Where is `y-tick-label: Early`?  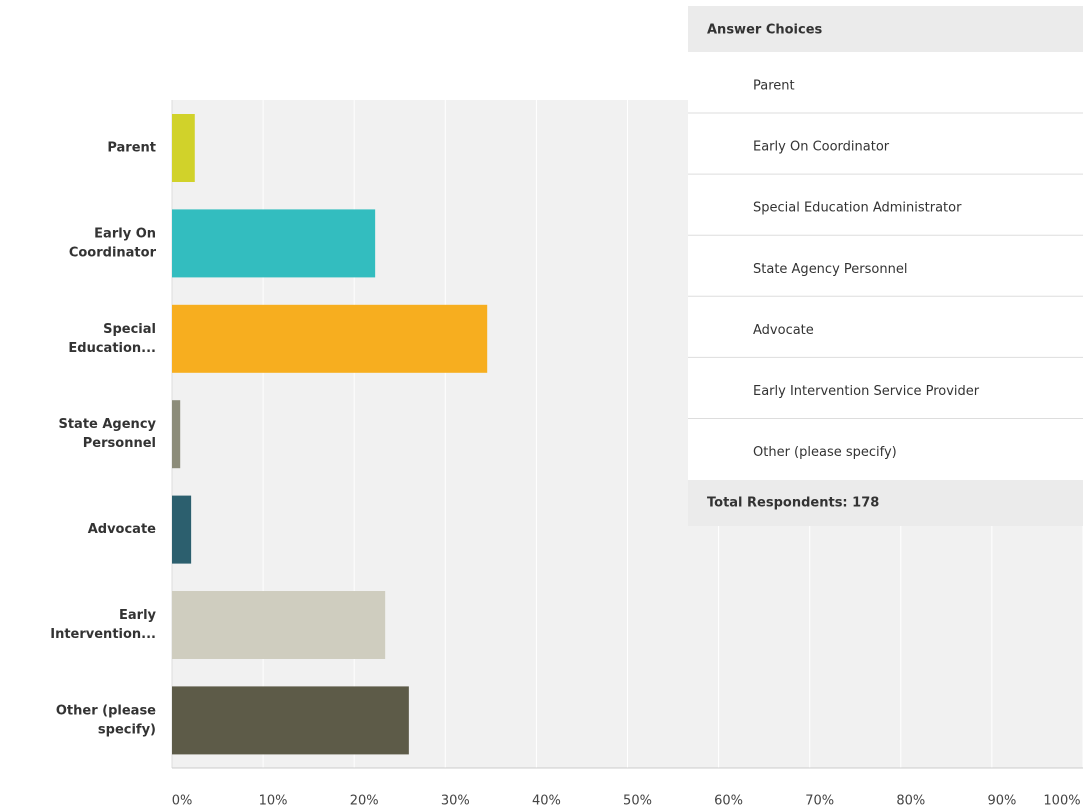 y-tick-label: Early is located at coordinates (138, 615).